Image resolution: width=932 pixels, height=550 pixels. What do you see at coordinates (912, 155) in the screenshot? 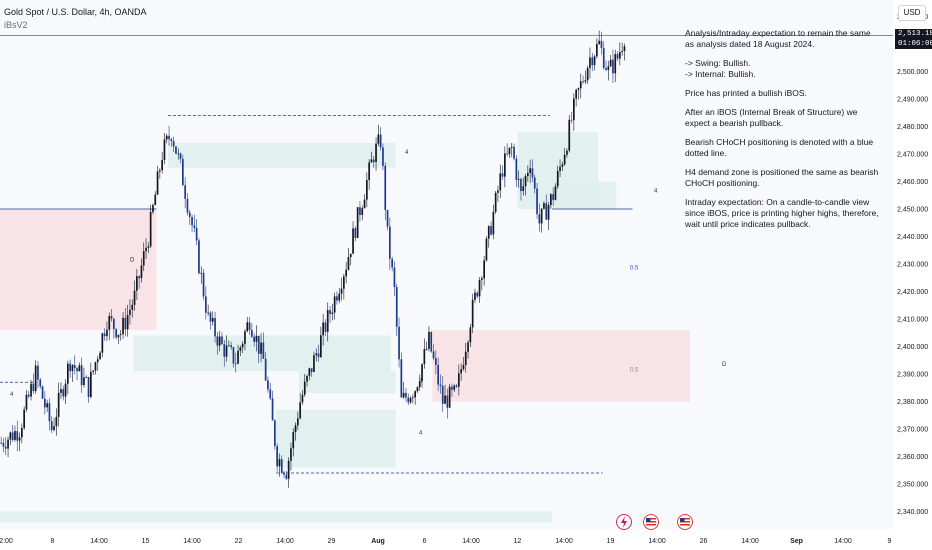
I see `y-tick-label: 2,470.000` at bounding box center [912, 155].